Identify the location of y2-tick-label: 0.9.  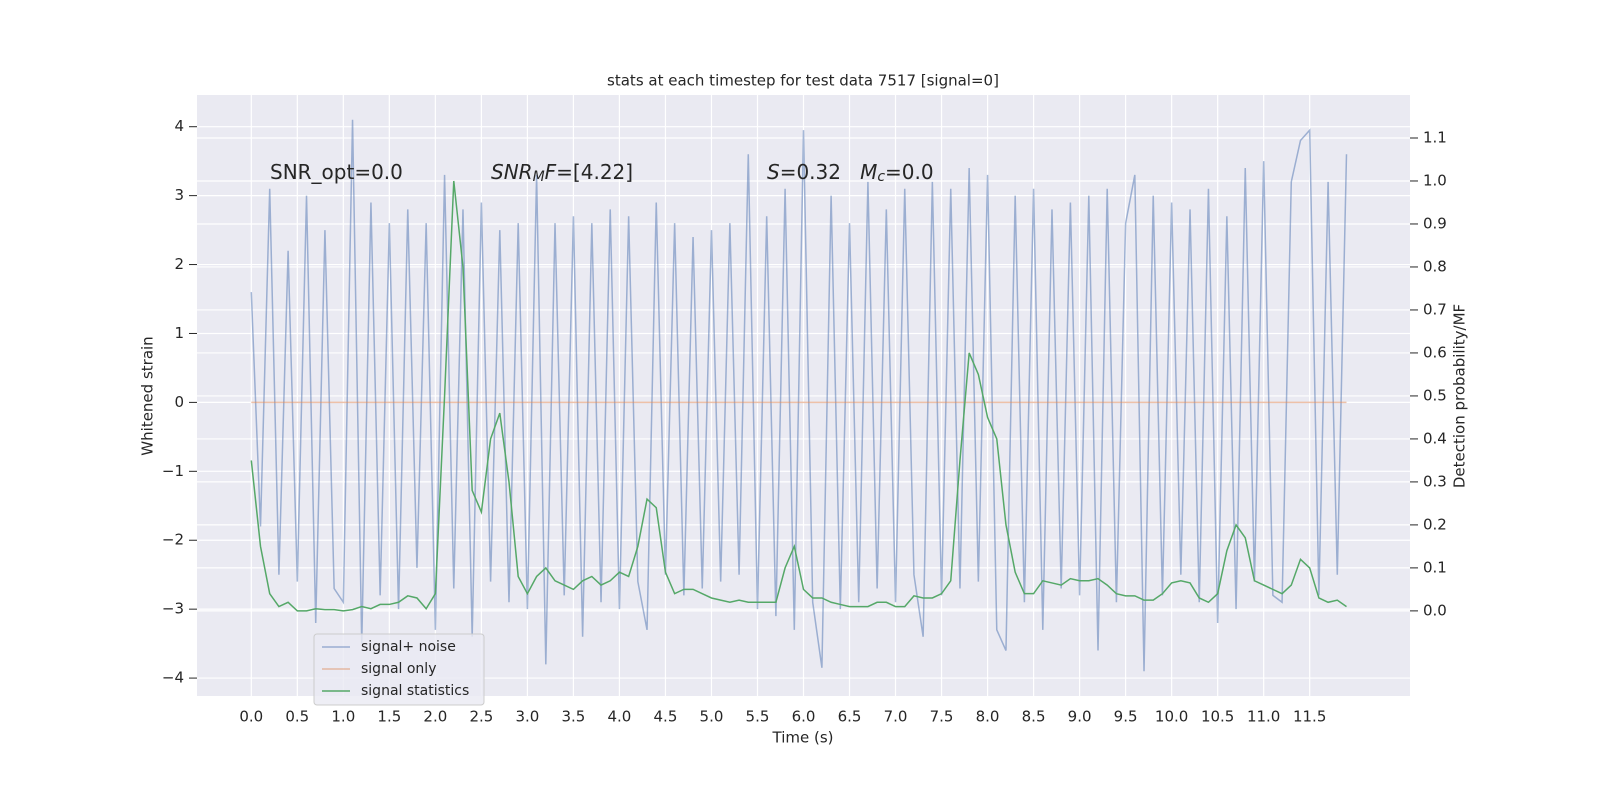
(1435, 223).